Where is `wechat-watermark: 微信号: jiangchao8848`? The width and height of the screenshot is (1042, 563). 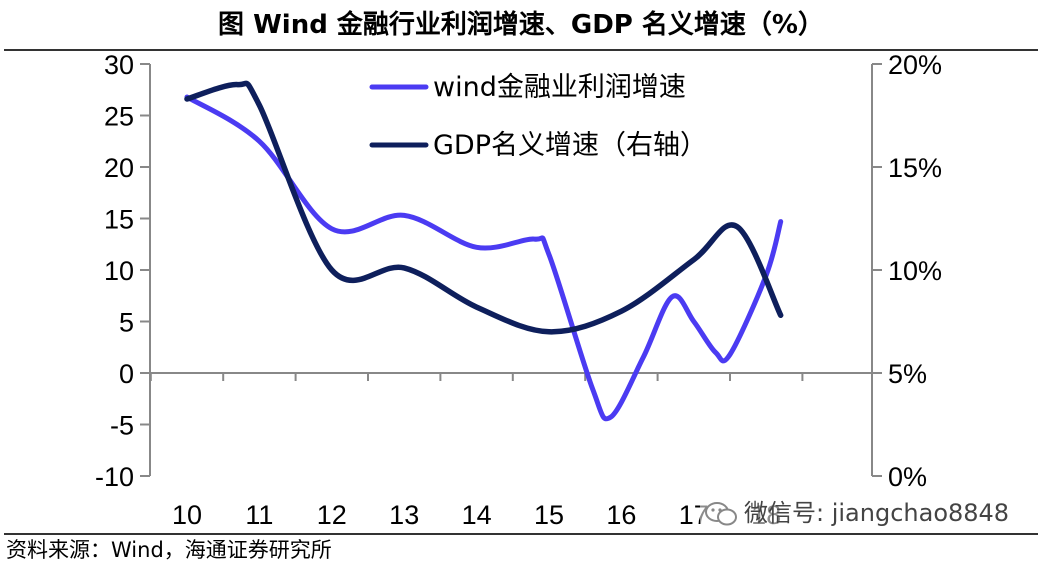 wechat-watermark: 微信号: jiangchao8848 is located at coordinates (857, 513).